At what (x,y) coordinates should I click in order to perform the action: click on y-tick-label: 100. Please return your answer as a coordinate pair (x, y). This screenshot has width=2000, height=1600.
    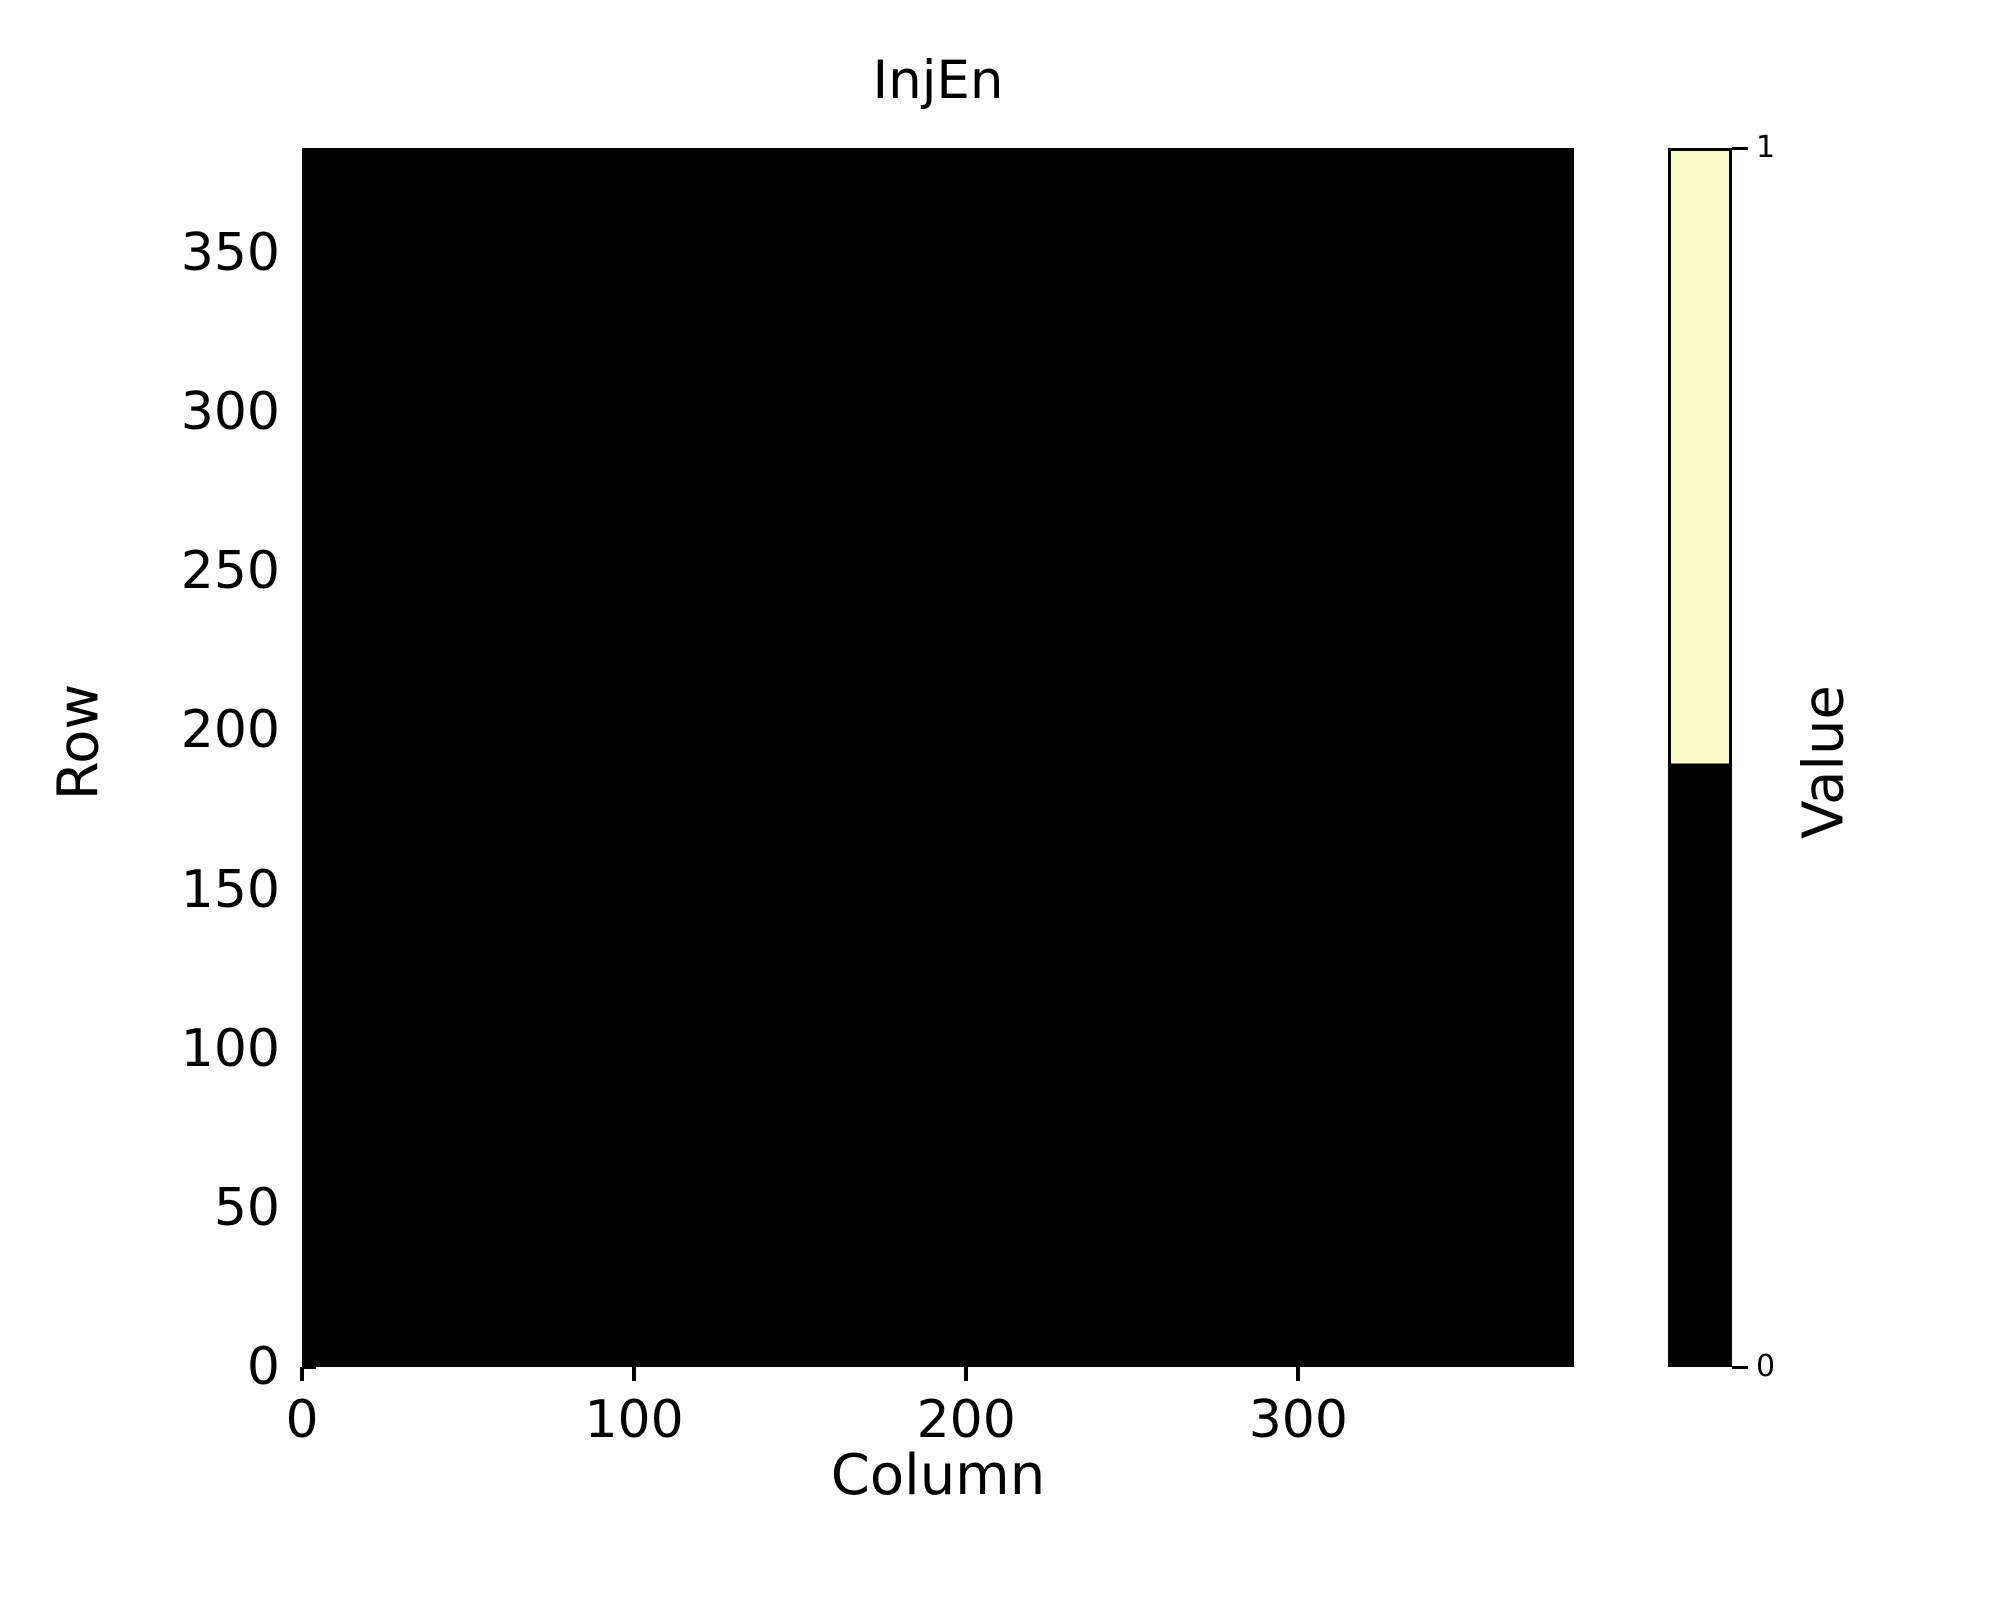
    Looking at the image, I should click on (230, 1048).